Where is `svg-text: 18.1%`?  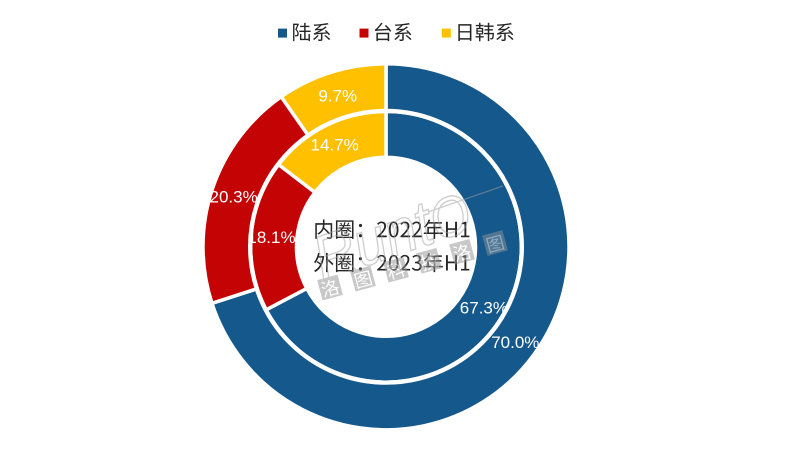
svg-text: 18.1% is located at coordinates (271, 237).